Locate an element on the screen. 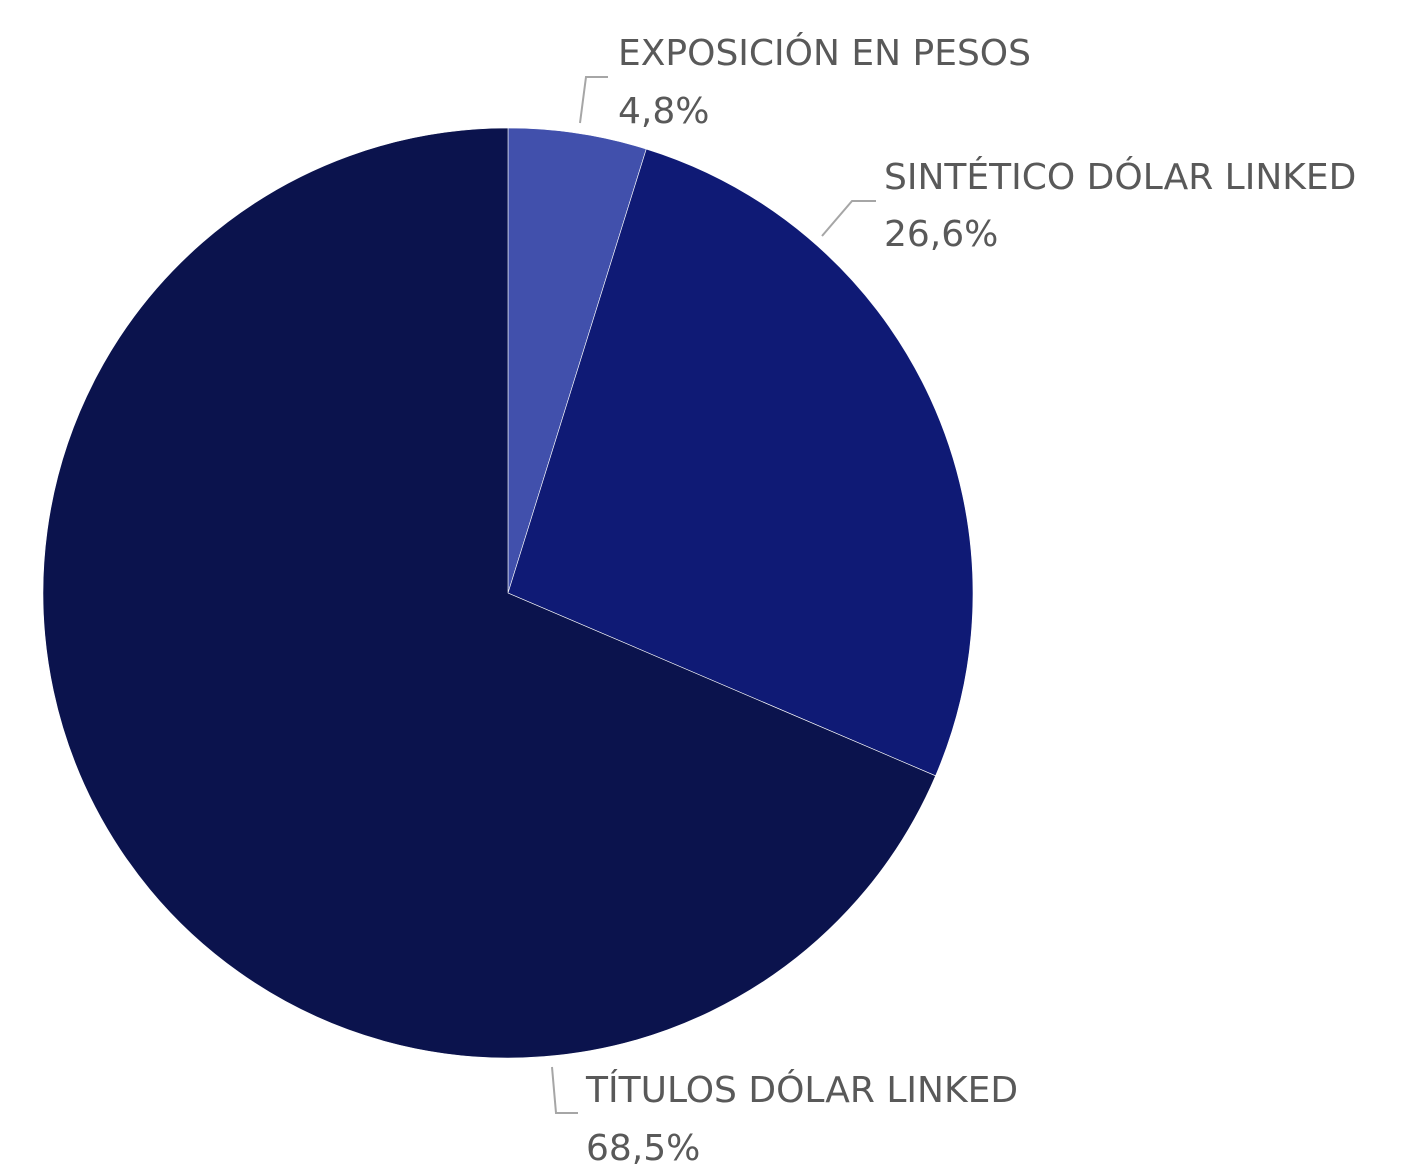 The height and width of the screenshot is (1173, 1421). leader-line-sintetico-dolar-linked is located at coordinates (848, 218).